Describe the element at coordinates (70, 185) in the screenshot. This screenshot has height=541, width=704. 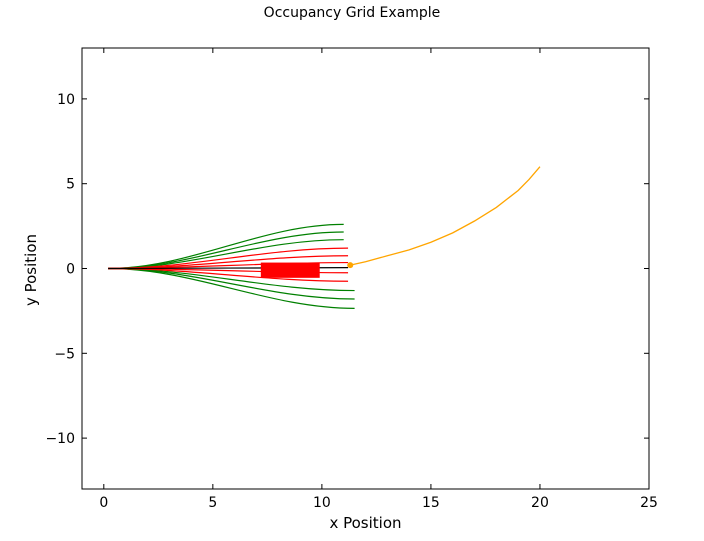
I see `y-tick-label: 5` at that location.